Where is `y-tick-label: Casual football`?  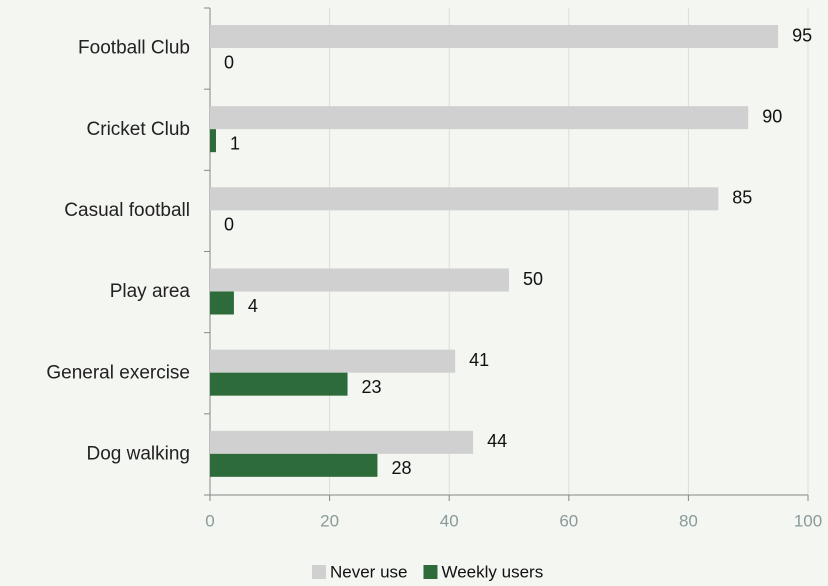 y-tick-label: Casual football is located at coordinates (127, 210).